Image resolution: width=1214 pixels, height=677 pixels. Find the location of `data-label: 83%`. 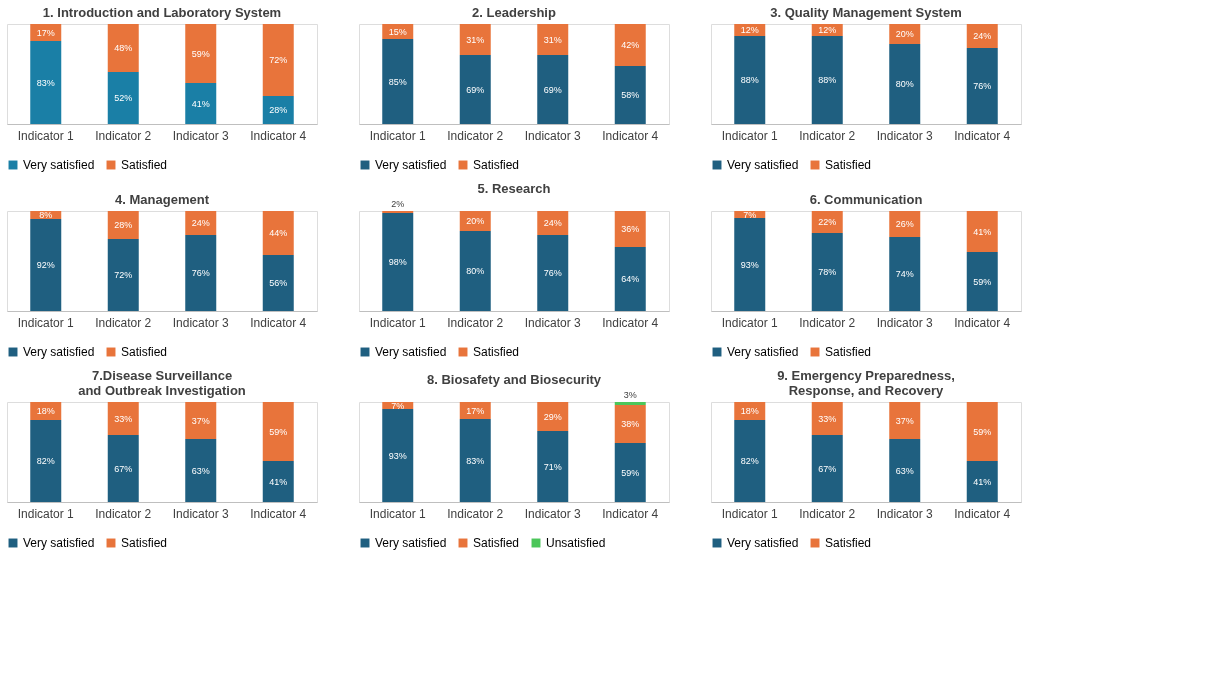

data-label: 83% is located at coordinates (475, 460).